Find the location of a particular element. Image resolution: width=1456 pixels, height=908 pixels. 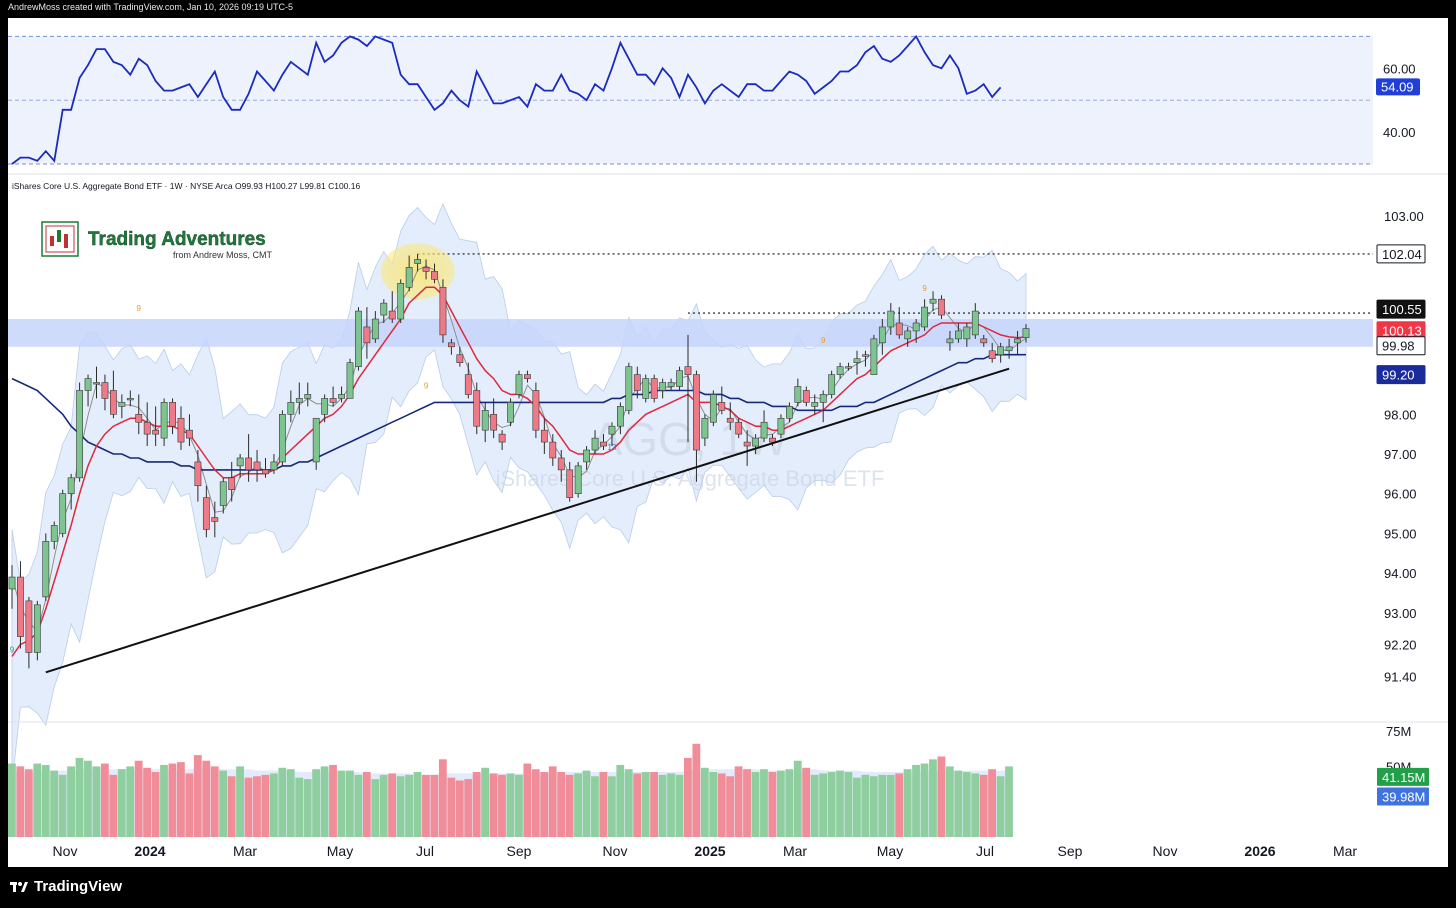

time-axis-label: Sep is located at coordinates (1070, 851).